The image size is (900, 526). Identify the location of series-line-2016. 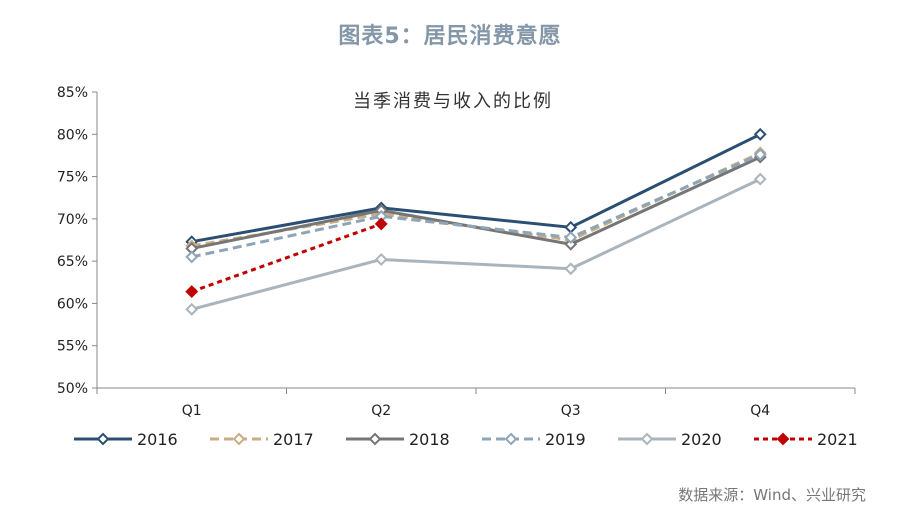
(476, 188).